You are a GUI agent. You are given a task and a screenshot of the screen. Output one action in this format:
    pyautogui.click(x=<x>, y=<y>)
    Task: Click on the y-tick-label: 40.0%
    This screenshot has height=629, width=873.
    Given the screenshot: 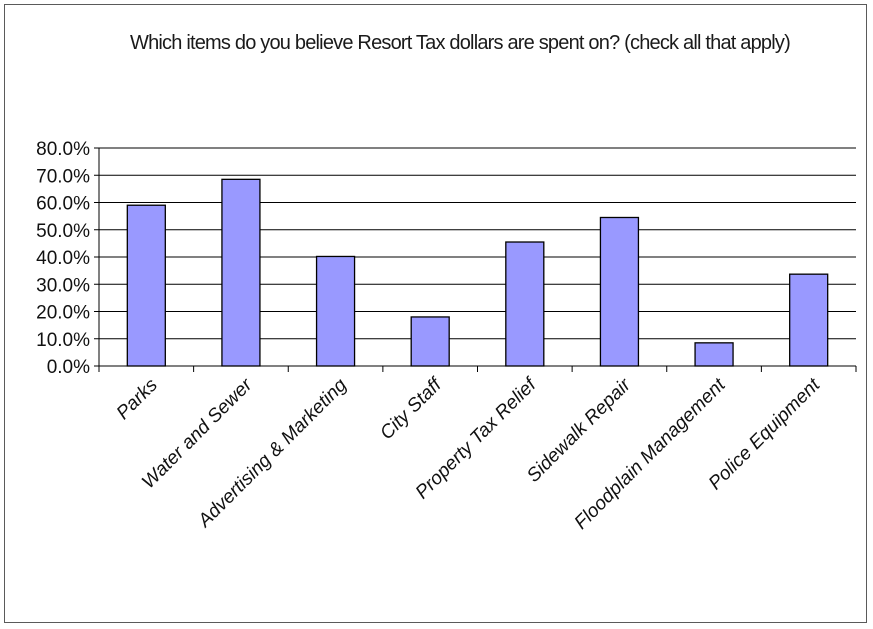 What is the action you would take?
    pyautogui.click(x=63, y=258)
    